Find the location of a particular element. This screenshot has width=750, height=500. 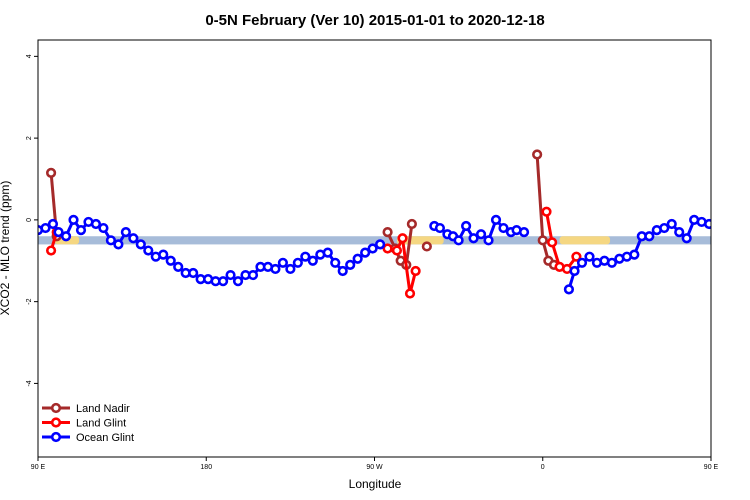

y-tick-label: -2 is located at coordinates (29, 301).